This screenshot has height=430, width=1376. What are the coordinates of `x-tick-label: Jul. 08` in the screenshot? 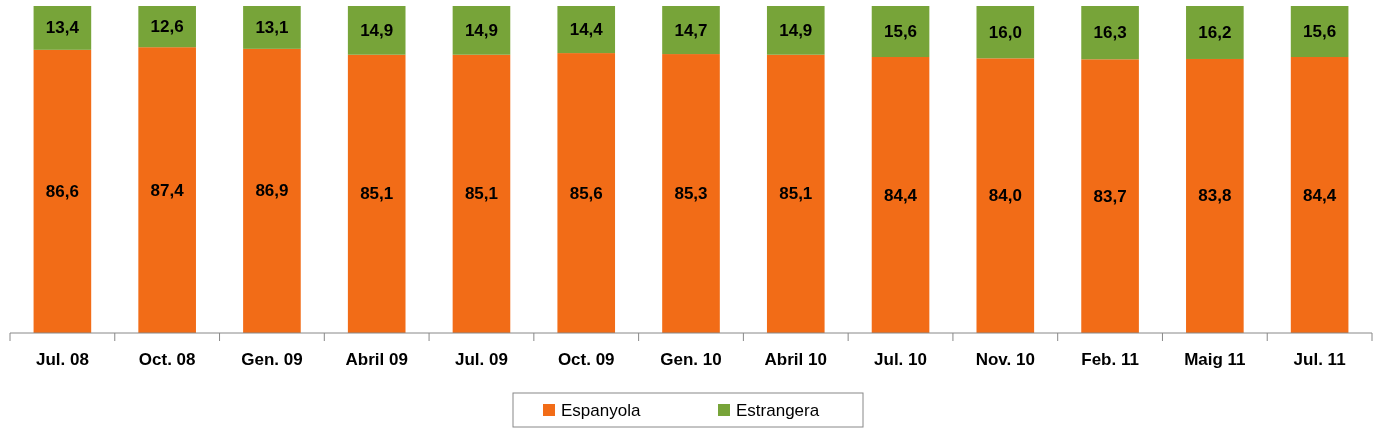 It's located at (62, 359).